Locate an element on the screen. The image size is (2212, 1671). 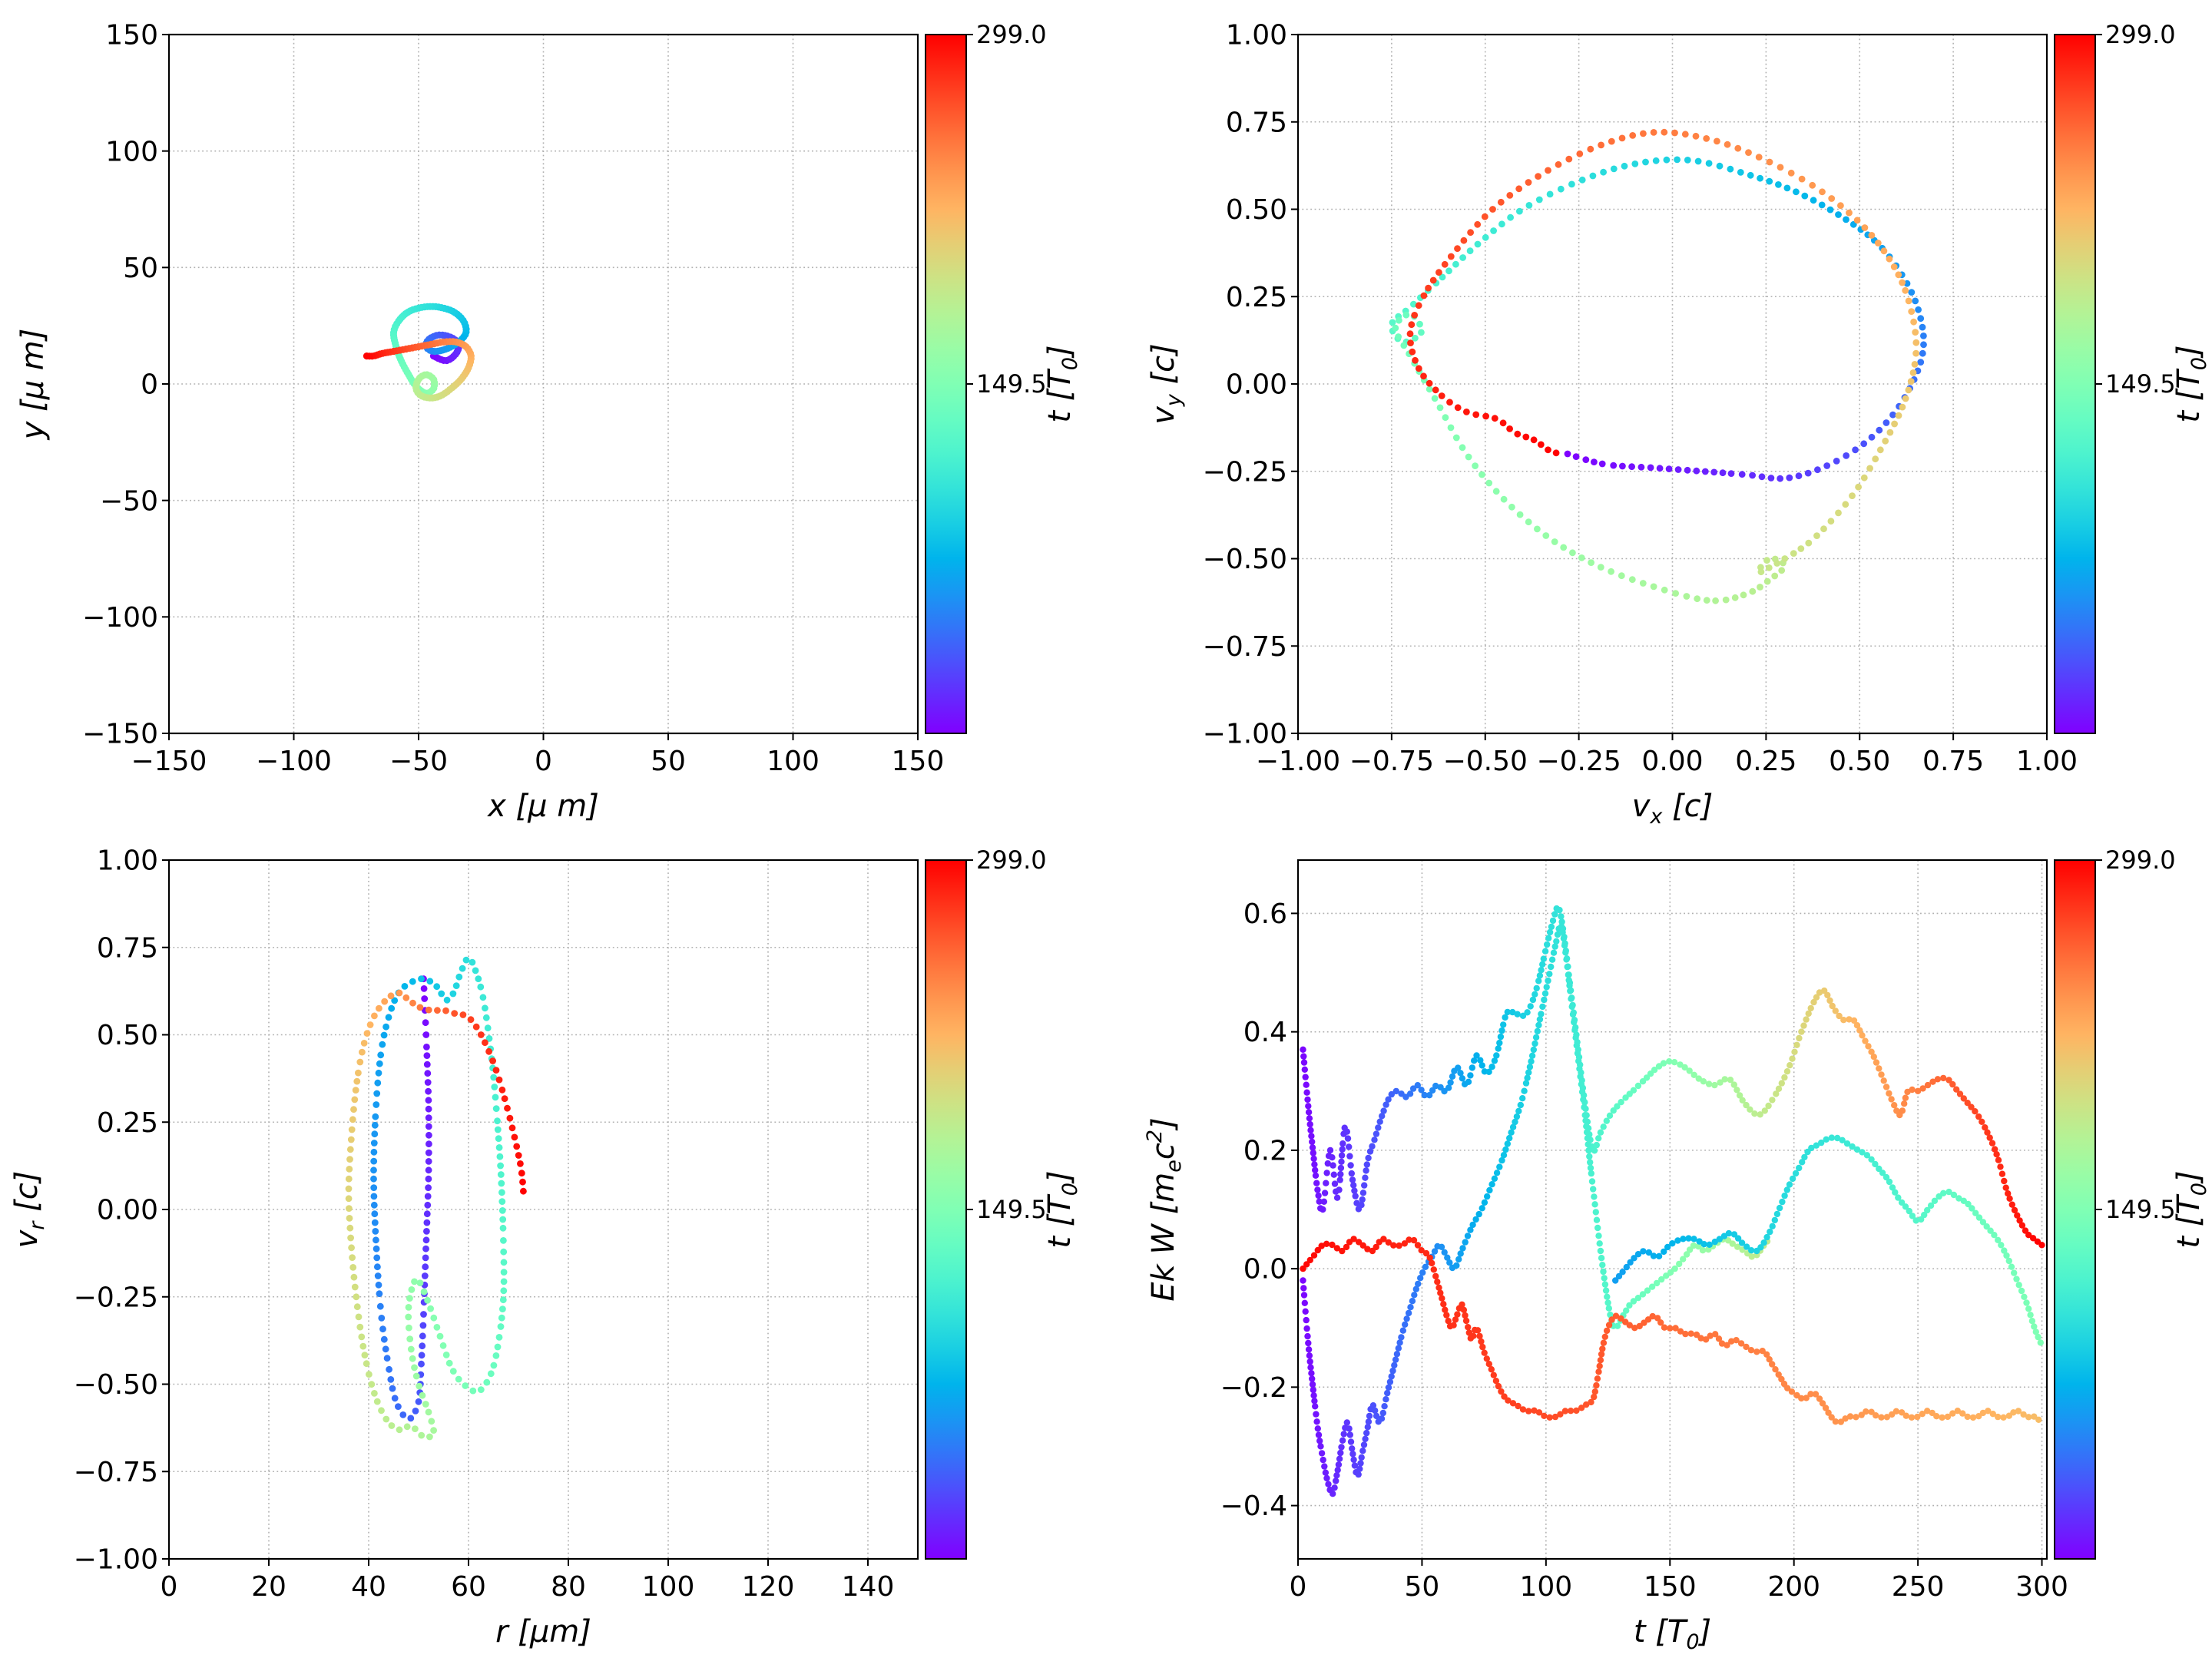
colorbar-vxvy-phase is located at coordinates (2075, 384).